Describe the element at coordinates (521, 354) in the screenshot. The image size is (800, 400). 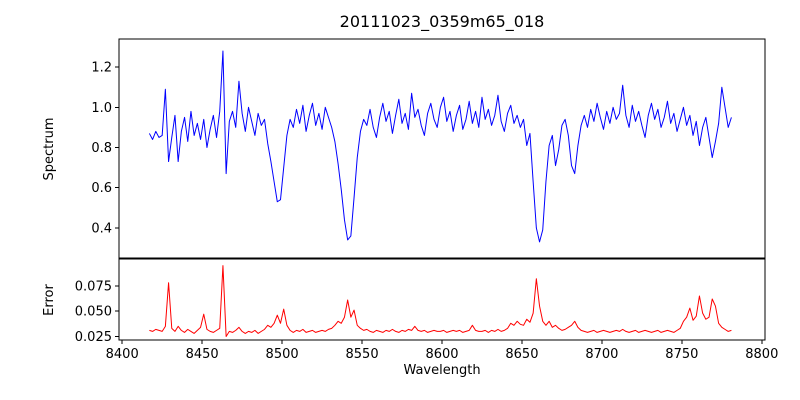
I see `svg-text: 8650` at that location.